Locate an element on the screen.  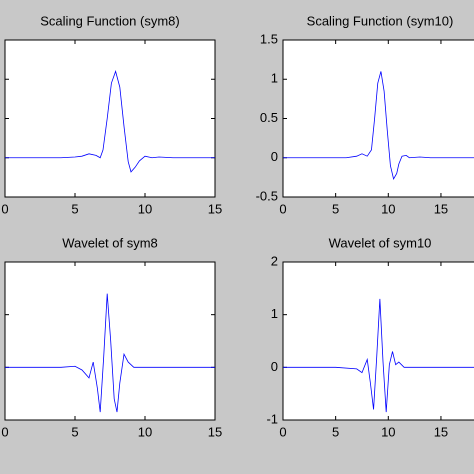
y-tick-label: -0.5 is located at coordinates (267, 195).